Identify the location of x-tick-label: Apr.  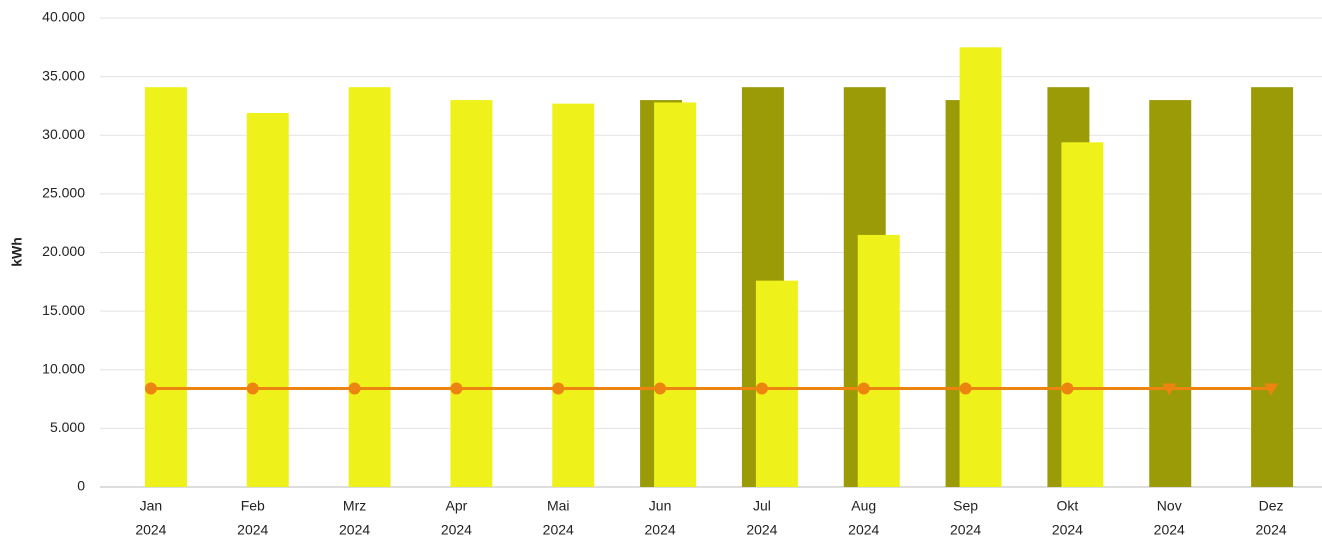
(457, 506).